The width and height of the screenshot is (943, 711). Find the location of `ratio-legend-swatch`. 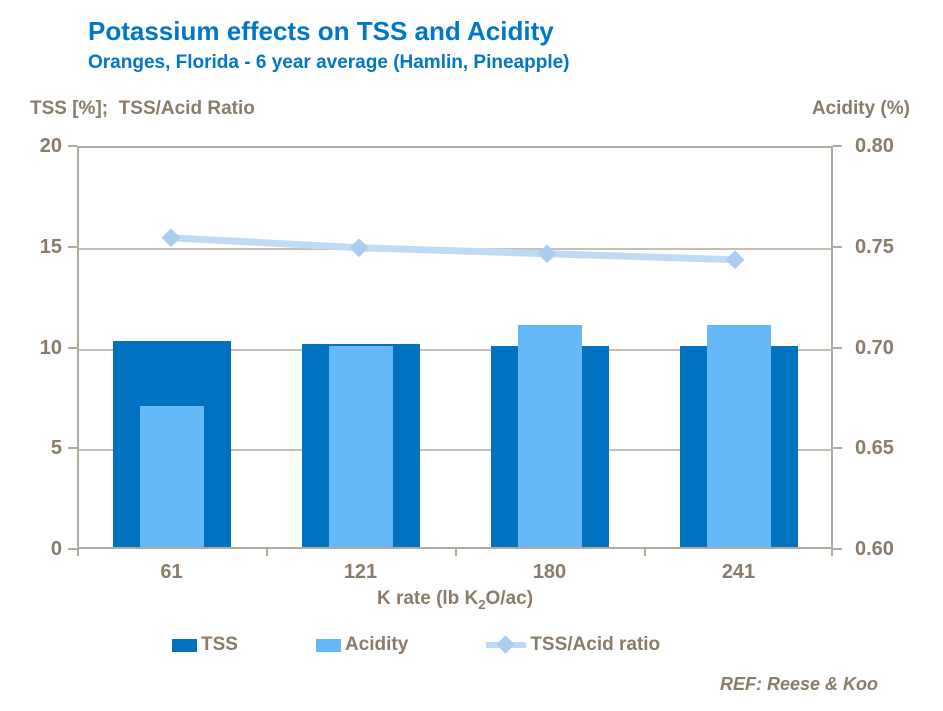

ratio-legend-swatch is located at coordinates (506, 644).